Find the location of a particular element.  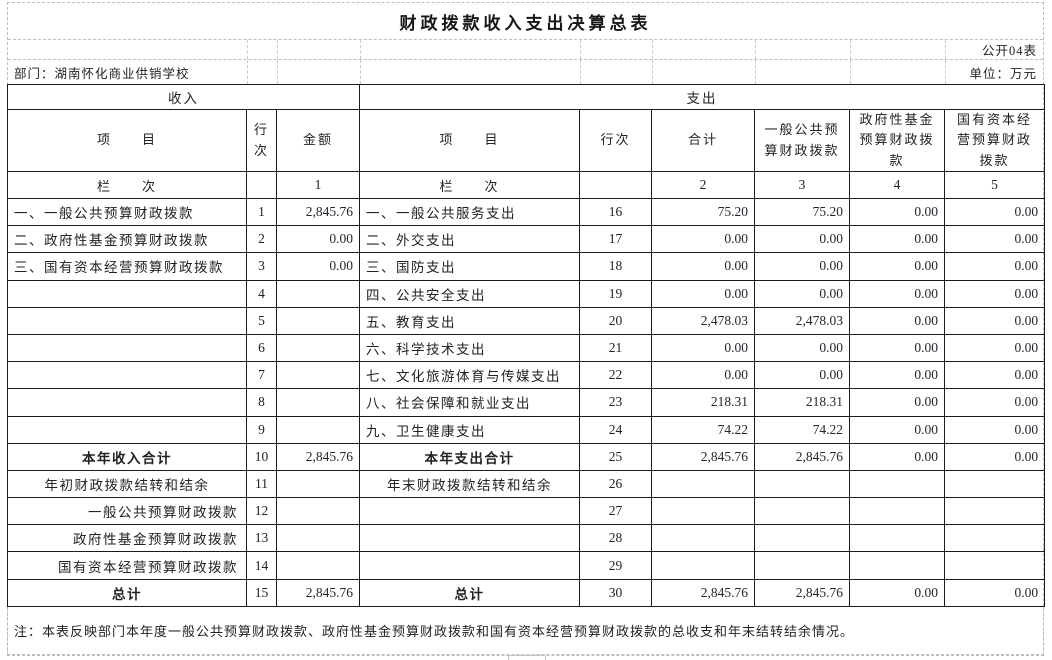

sheet-number-label: 公开04表 is located at coordinates (1009, 51).